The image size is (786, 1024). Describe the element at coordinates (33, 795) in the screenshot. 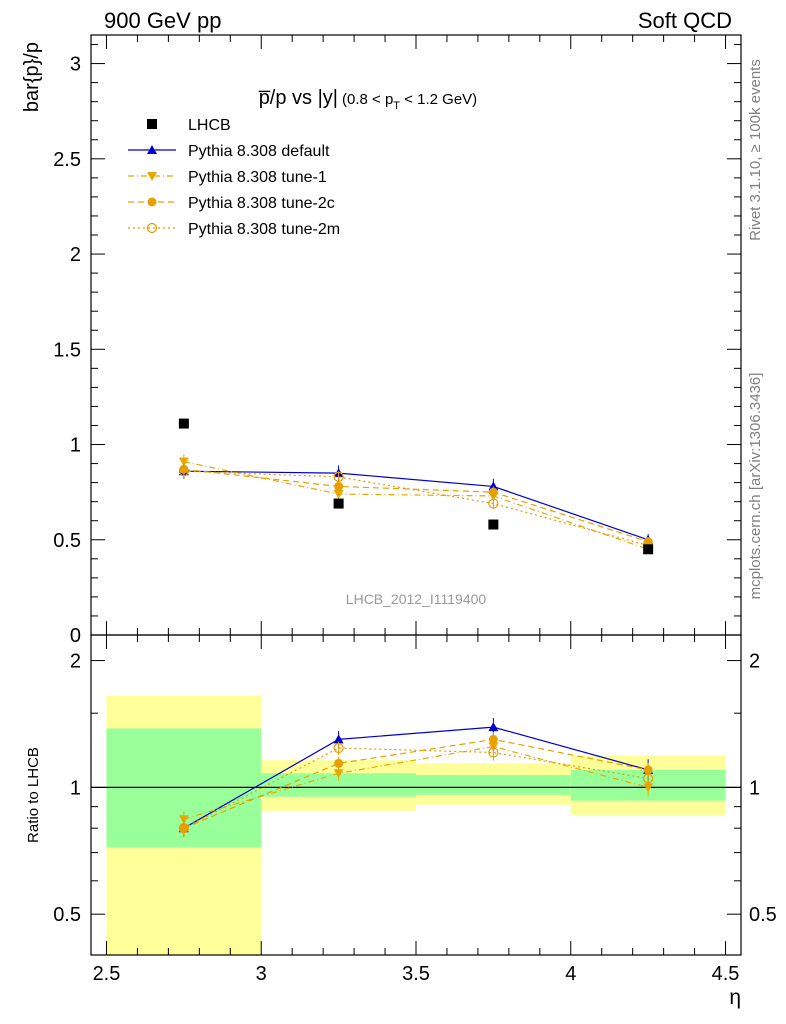

I see `ratio-y-label: Ratio to LHCB` at that location.